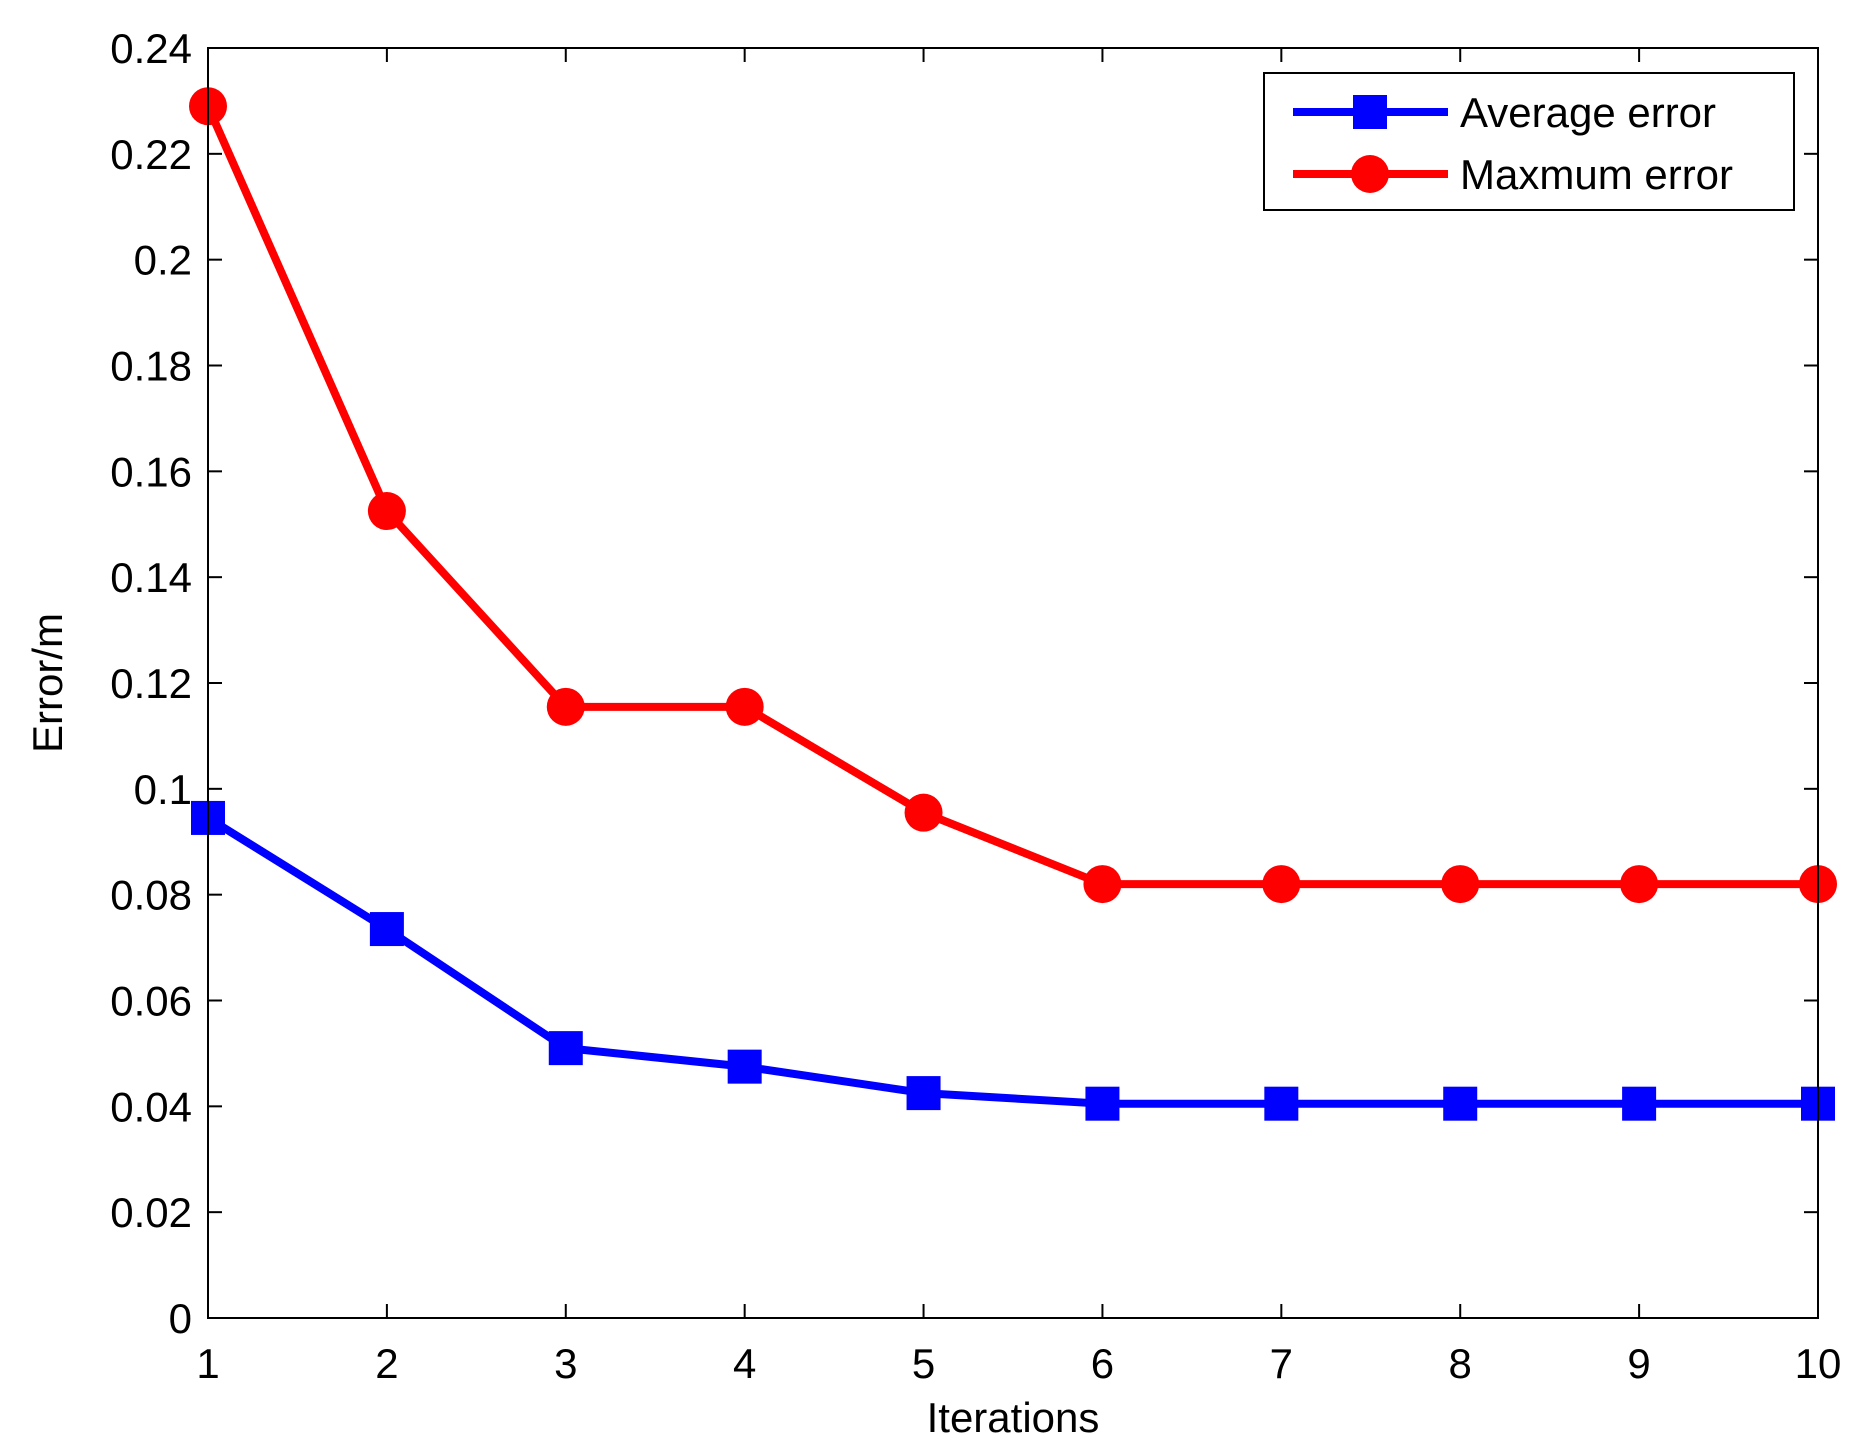  What do you see at coordinates (1013, 1417) in the screenshot?
I see `x-axis-title: Iterations` at bounding box center [1013, 1417].